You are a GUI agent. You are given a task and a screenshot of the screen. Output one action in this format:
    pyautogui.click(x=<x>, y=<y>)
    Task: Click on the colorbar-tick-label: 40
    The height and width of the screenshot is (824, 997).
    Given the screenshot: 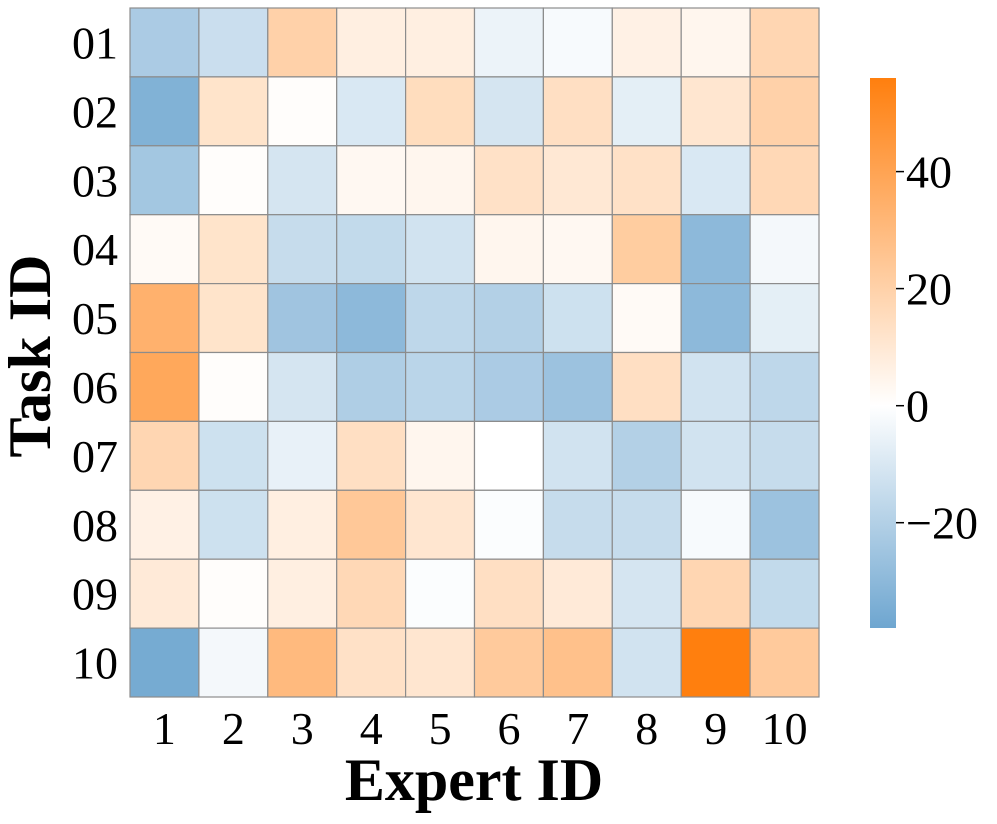 What is the action you would take?
    pyautogui.click(x=929, y=172)
    